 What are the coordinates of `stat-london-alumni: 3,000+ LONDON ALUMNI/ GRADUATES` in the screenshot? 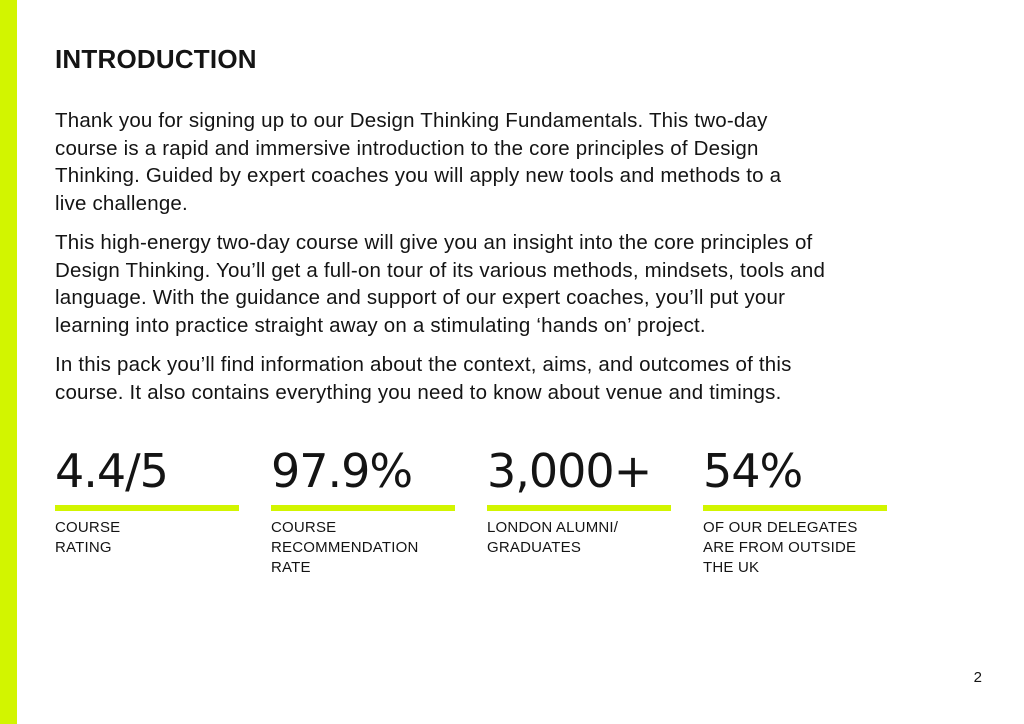 It's located at (595, 512).